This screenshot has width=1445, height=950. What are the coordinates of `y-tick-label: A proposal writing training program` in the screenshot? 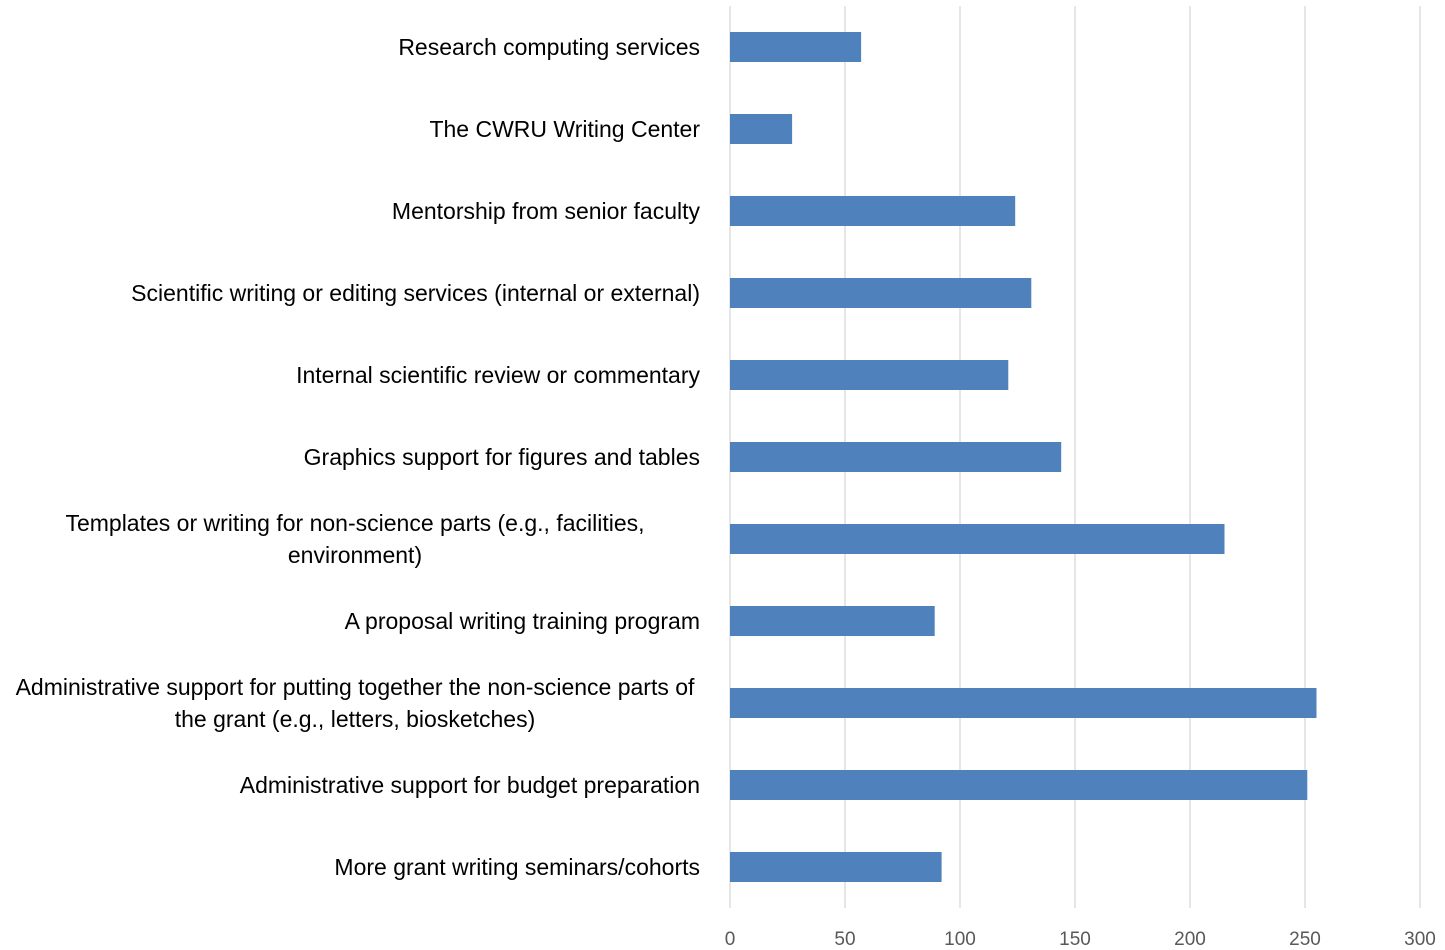 It's located at (522, 620).